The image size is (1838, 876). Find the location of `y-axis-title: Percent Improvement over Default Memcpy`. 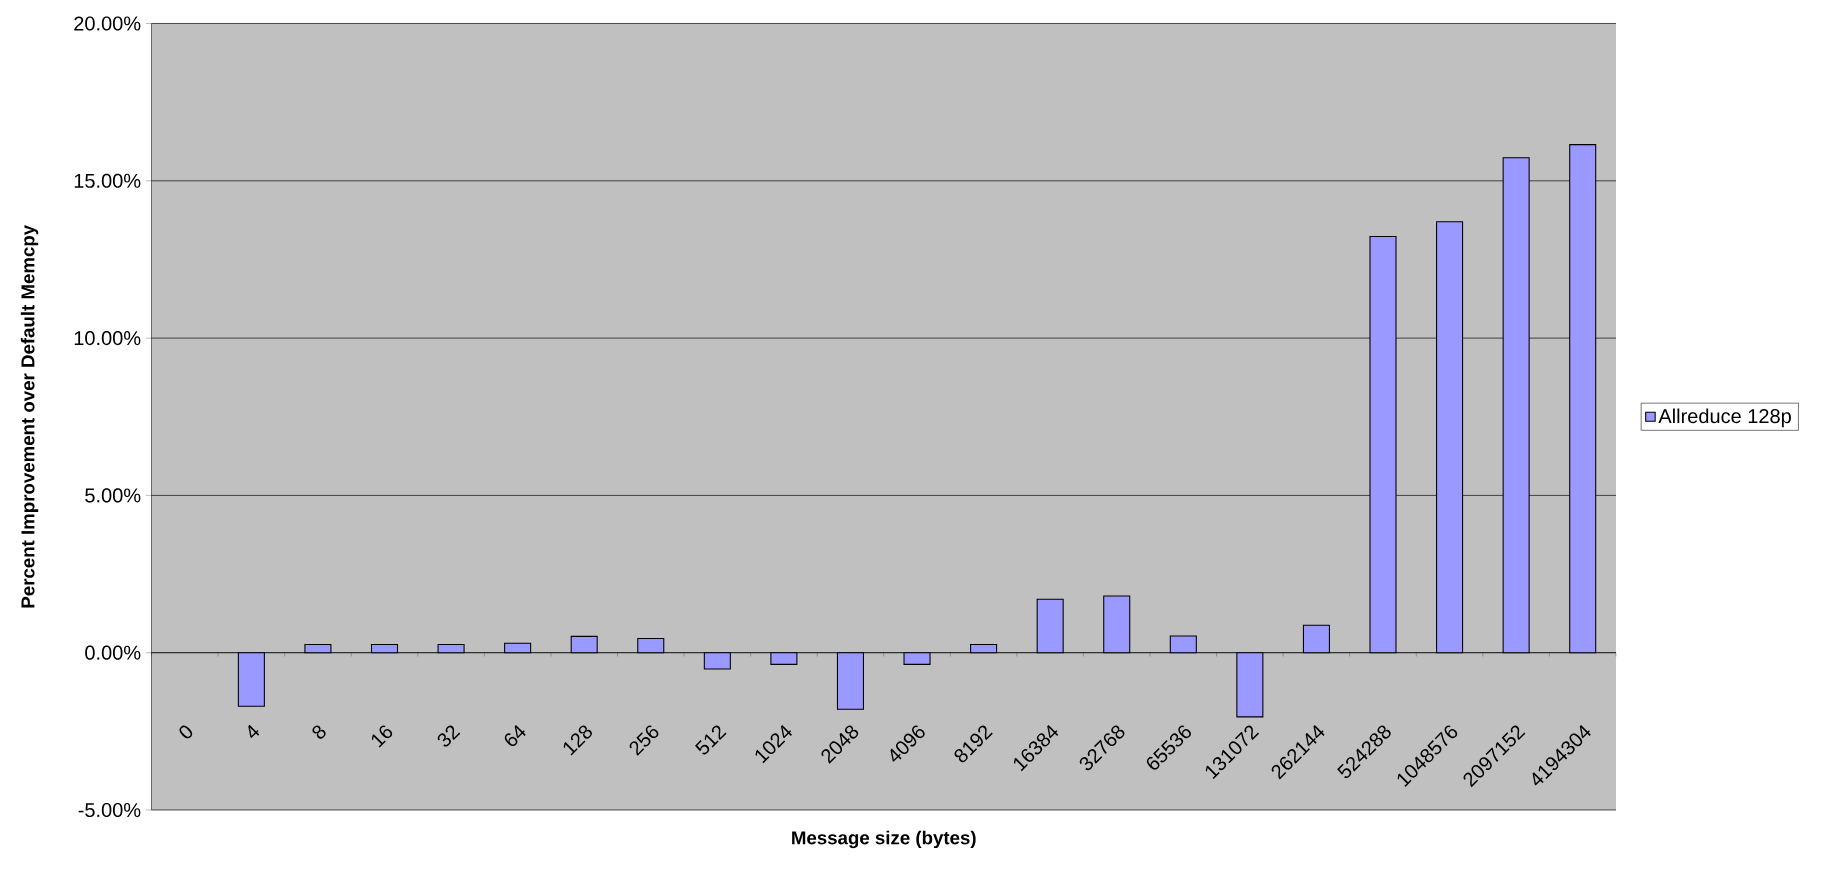

y-axis-title: Percent Improvement over Default Memcpy is located at coordinates (29, 416).